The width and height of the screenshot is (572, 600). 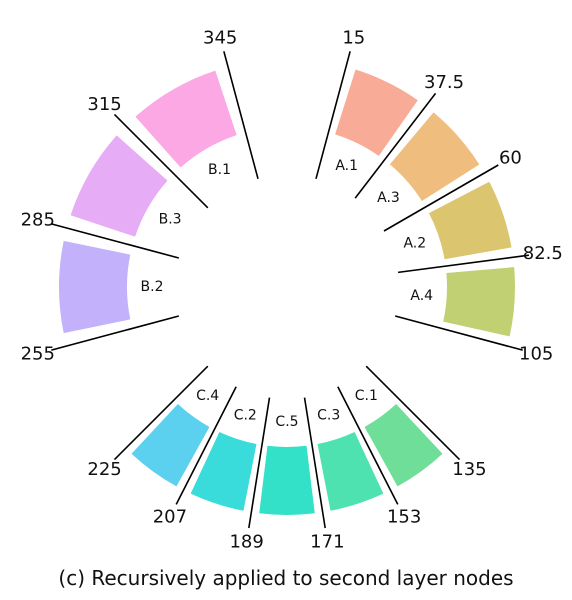 I want to click on boundary-angle-label: 207, so click(x=170, y=516).